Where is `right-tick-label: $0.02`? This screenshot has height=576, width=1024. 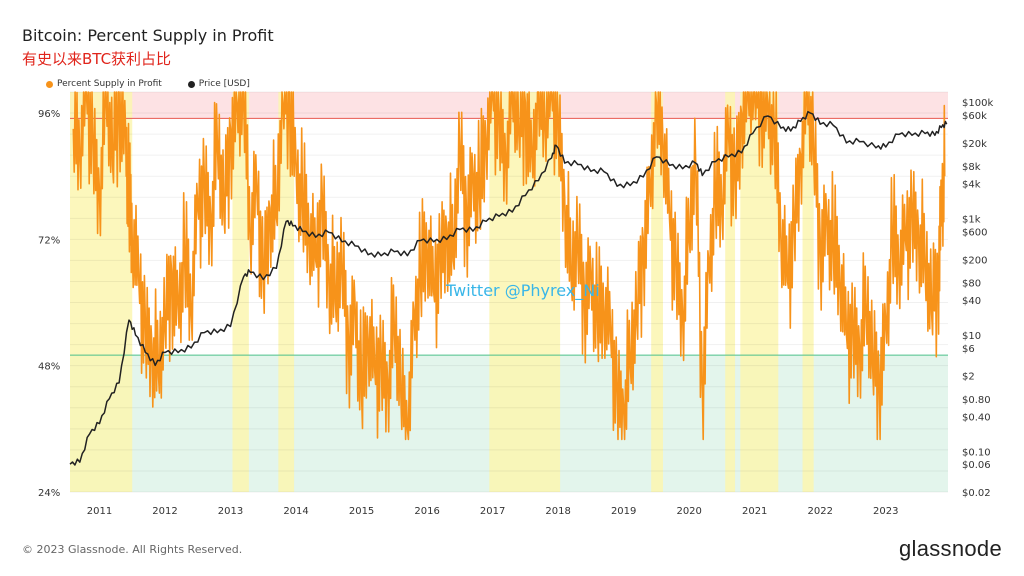 right-tick-label: $0.02 is located at coordinates (976, 493).